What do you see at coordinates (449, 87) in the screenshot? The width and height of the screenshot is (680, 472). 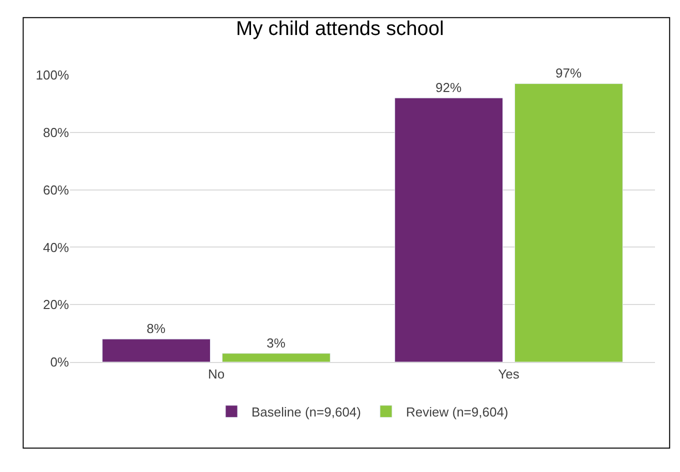 I see `data-label: 92%` at bounding box center [449, 87].